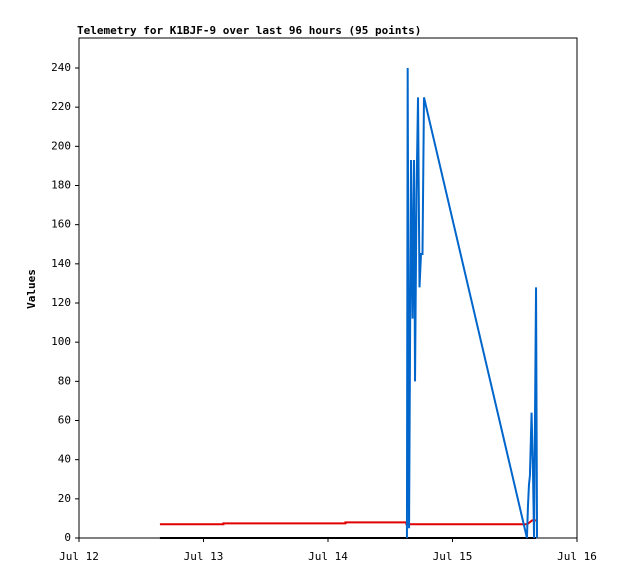 This screenshot has height=583, width=618. What do you see at coordinates (61, 145) in the screenshot?
I see `y-tick-label: 200` at bounding box center [61, 145].